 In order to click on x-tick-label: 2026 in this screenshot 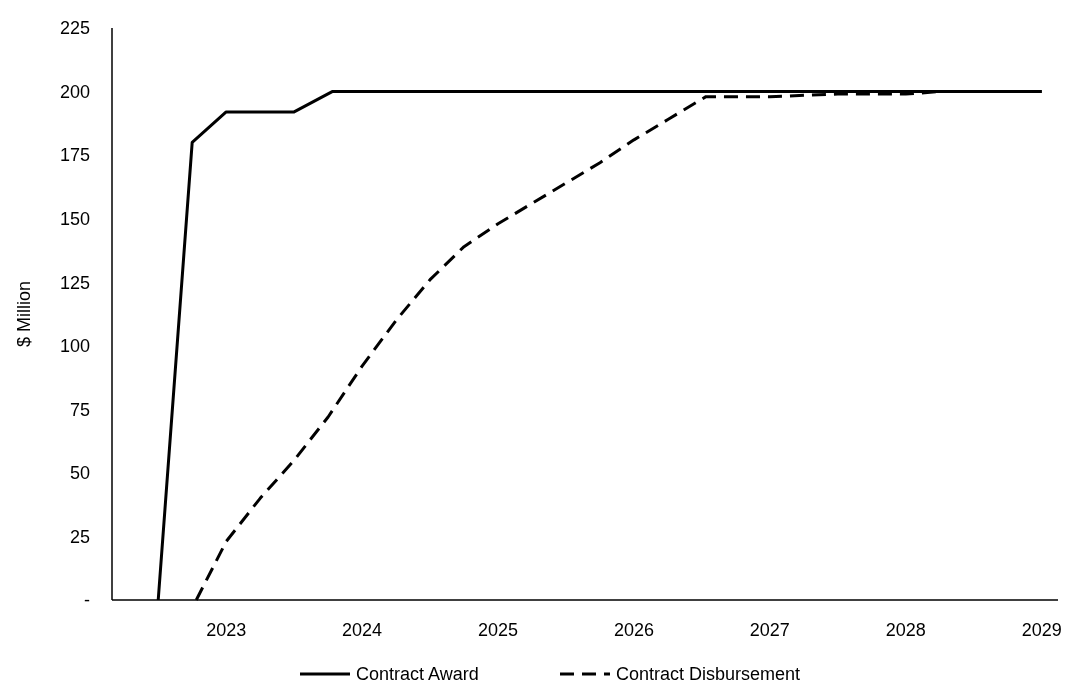, I will do `click(633, 630)`.